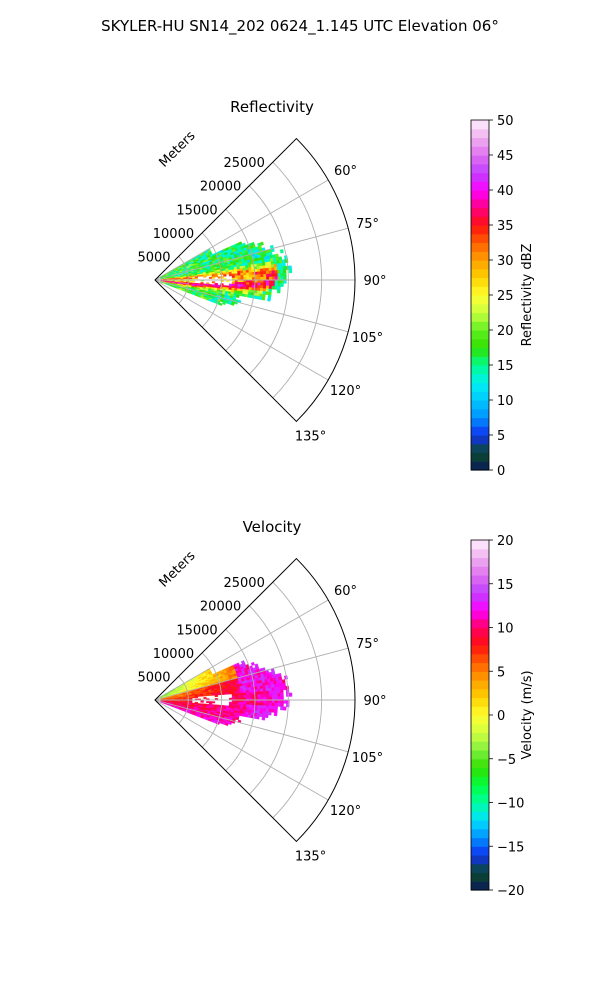 The image size is (600, 1000). I want to click on sector-outline, so click(255, 700).